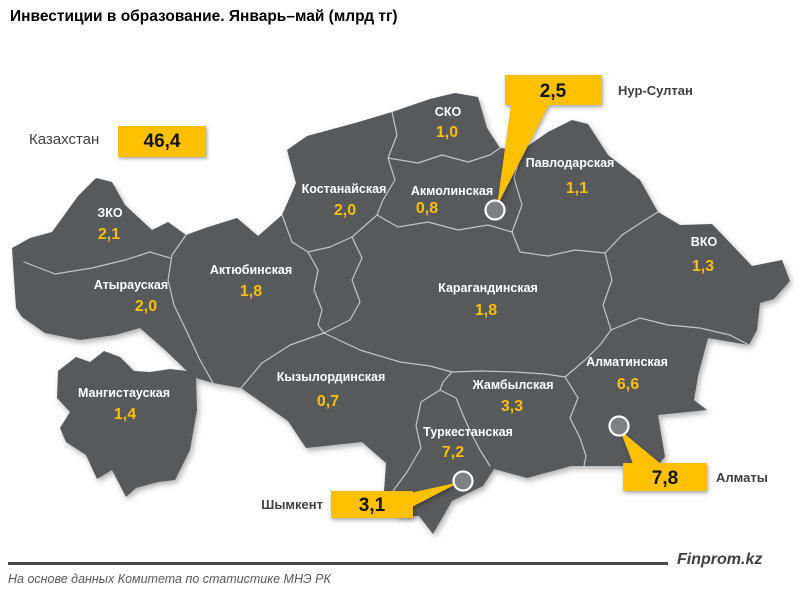 The width and height of the screenshot is (800, 595). What do you see at coordinates (453, 452) in the screenshot?
I see `region-value: 7,2` at bounding box center [453, 452].